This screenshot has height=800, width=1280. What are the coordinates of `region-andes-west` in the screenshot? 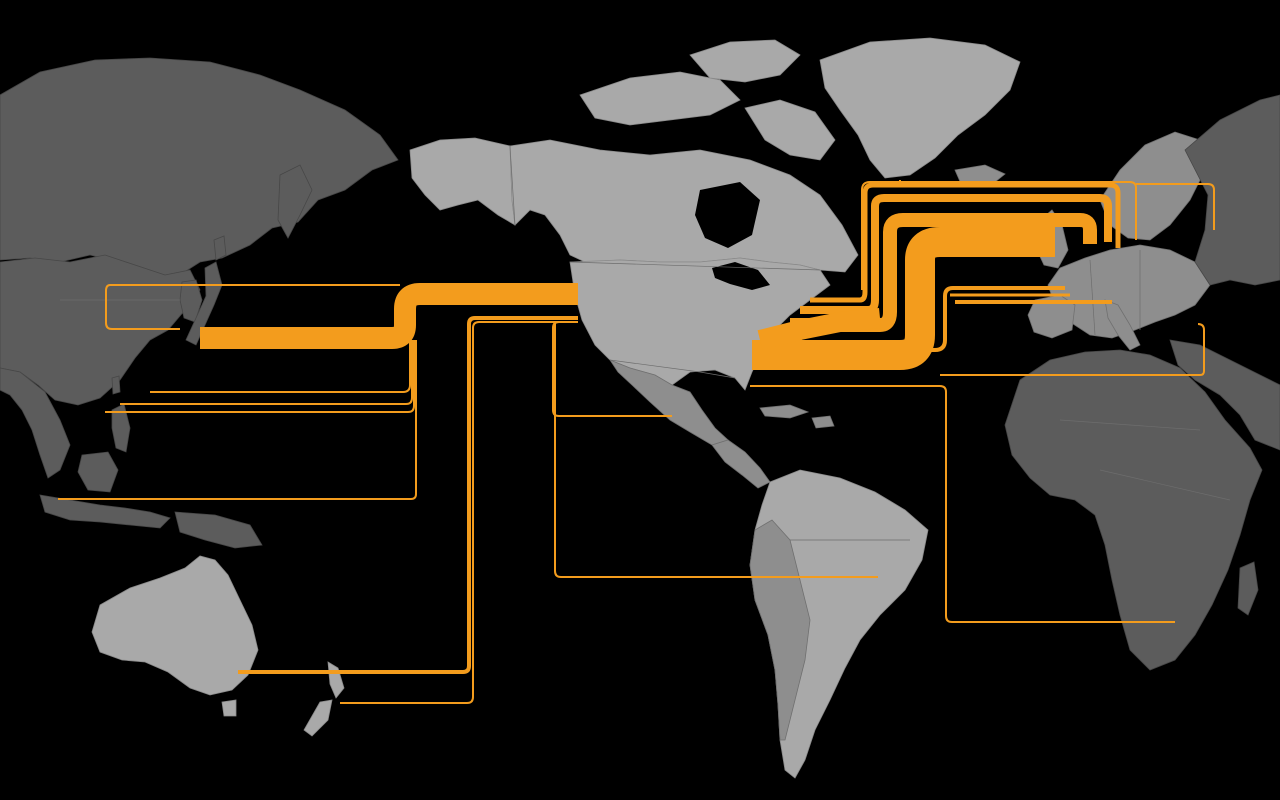 It's located at (780, 630).